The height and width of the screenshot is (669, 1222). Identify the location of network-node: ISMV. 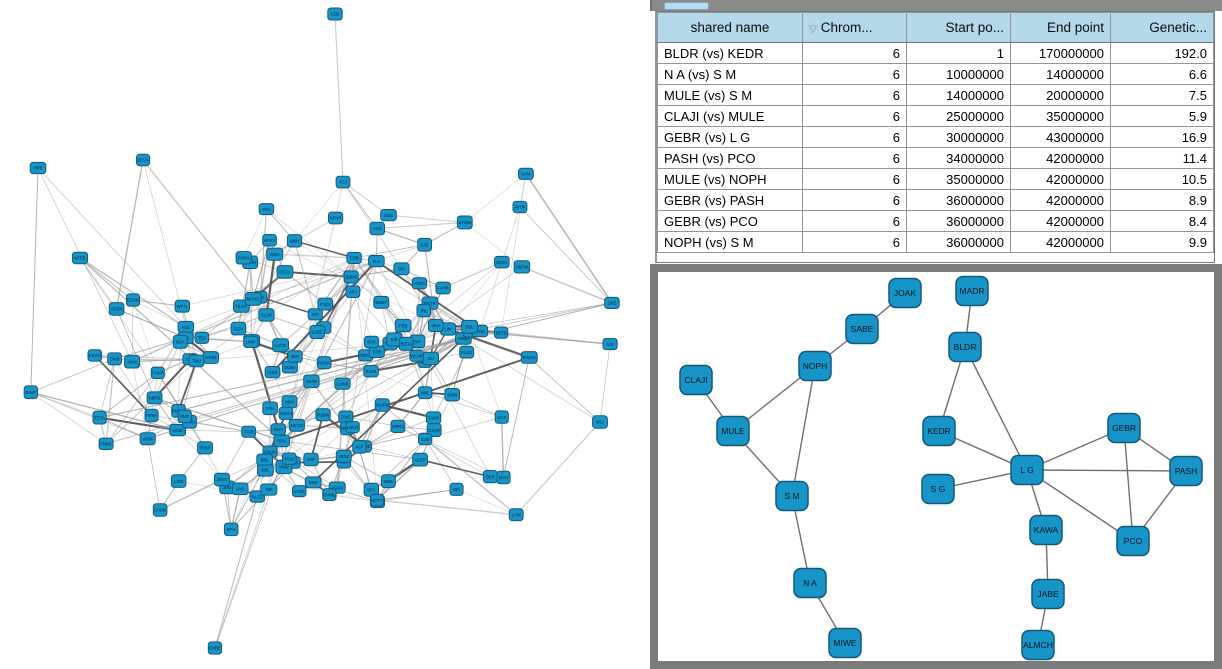
(275, 254).